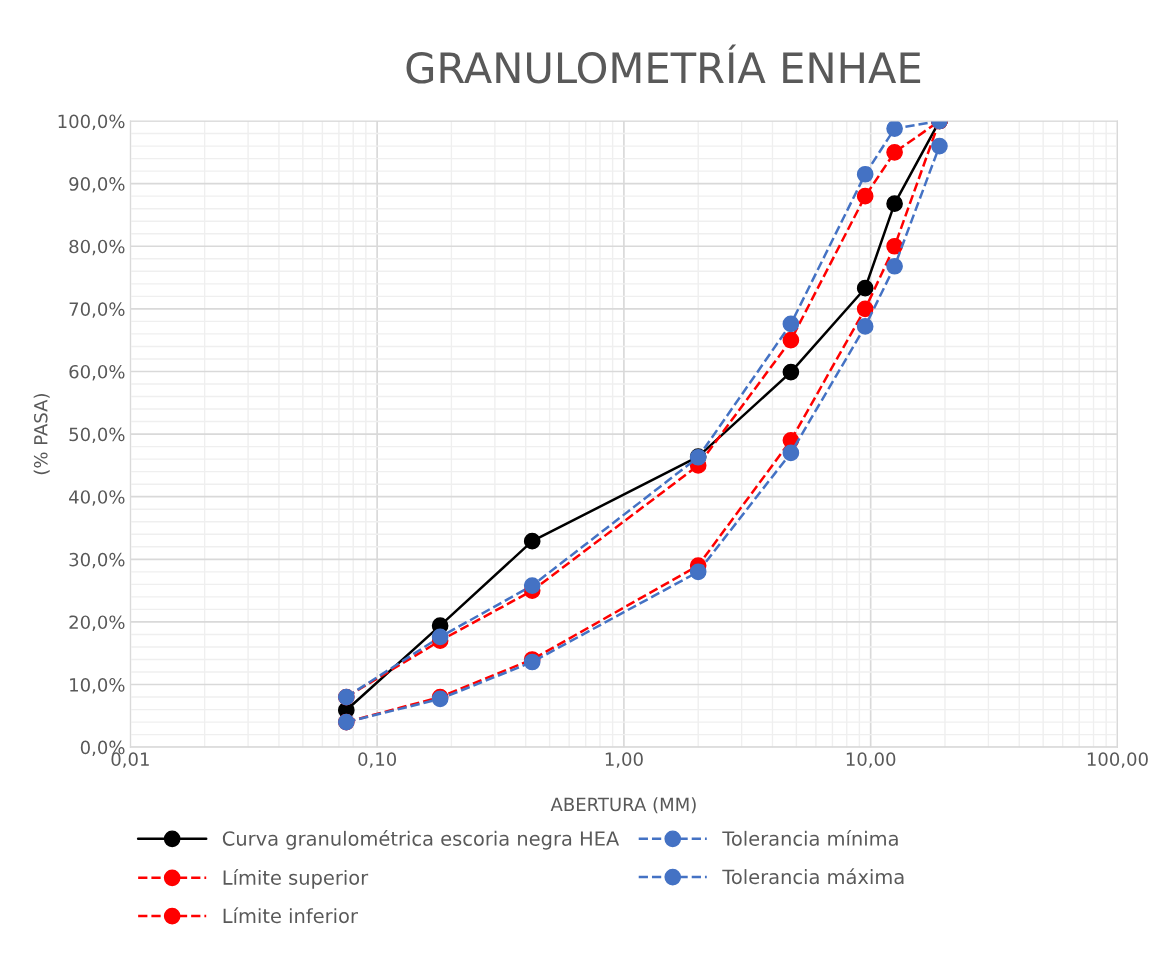 The width and height of the screenshot is (1164, 953). Describe the element at coordinates (871, 760) in the screenshot. I see `x-tick-label: 10,00` at that location.